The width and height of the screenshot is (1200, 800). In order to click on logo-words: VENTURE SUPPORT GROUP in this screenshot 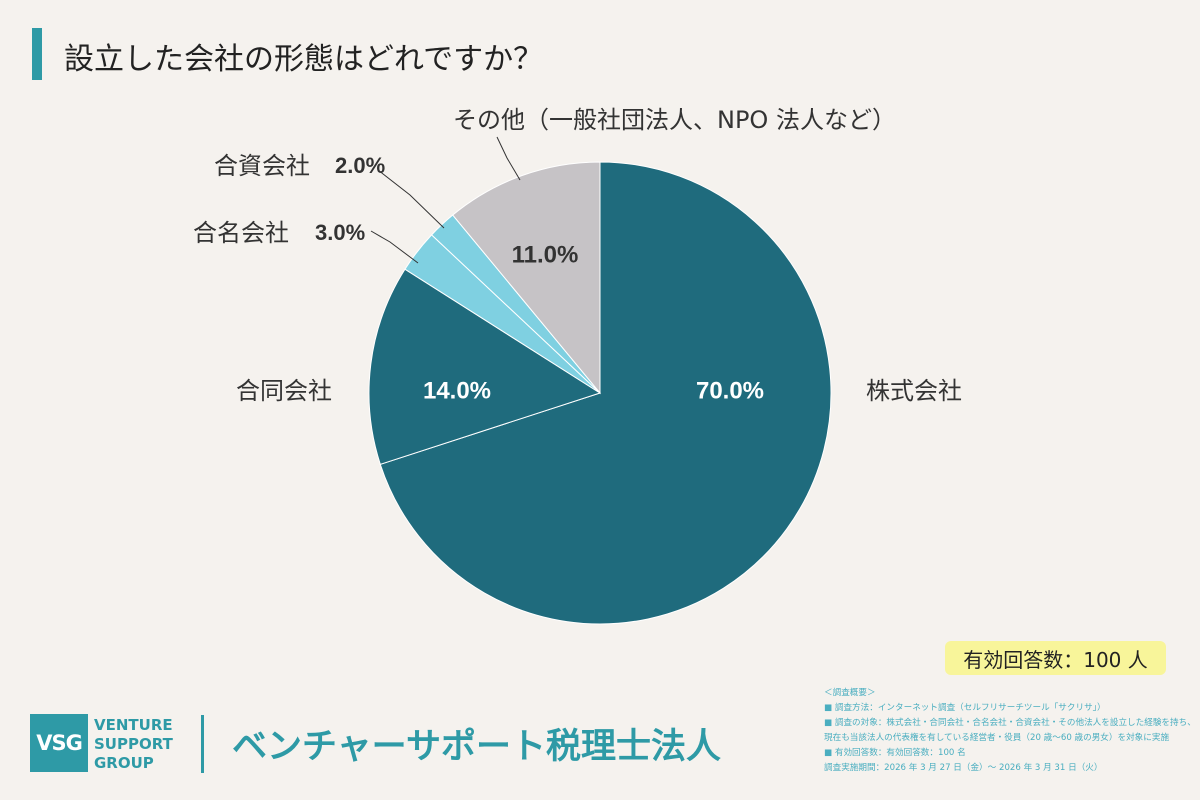, I will do `click(133, 744)`.